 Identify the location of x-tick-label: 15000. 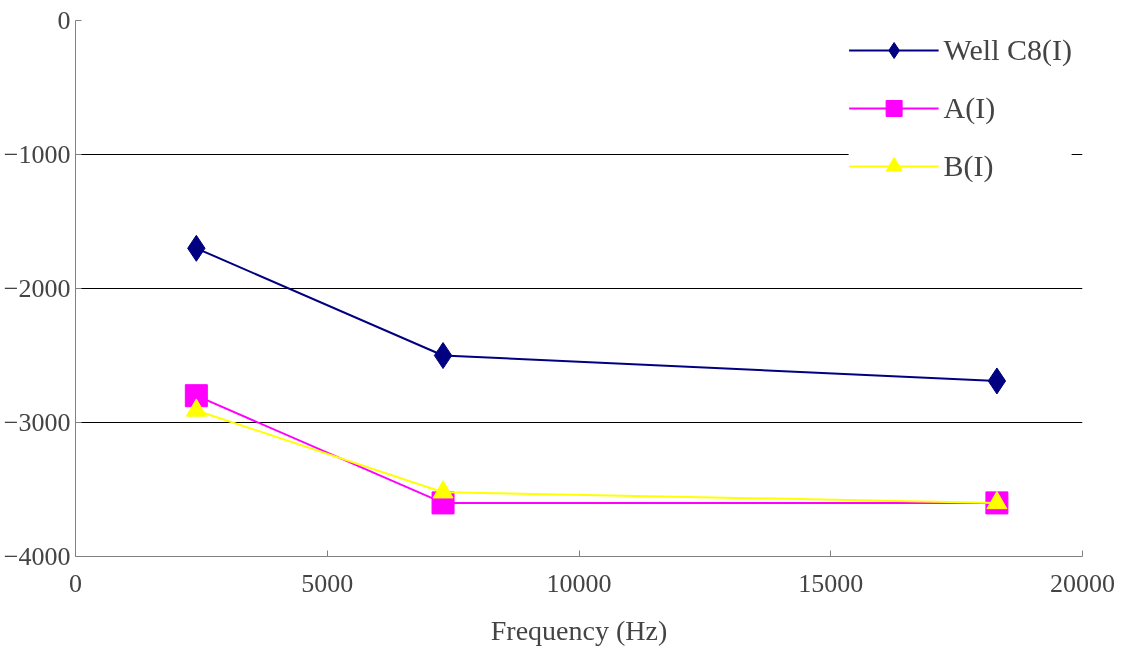
(831, 583).